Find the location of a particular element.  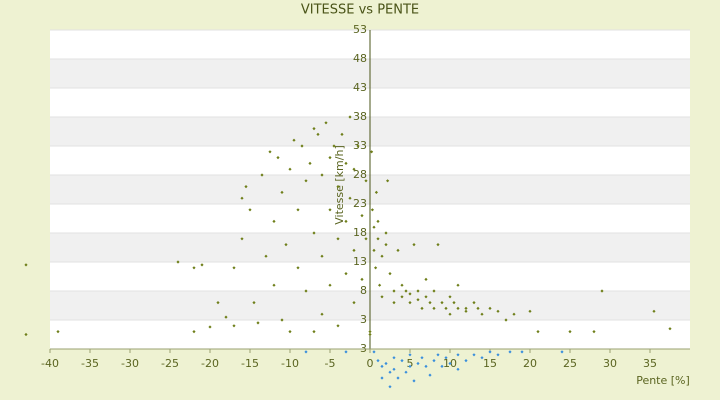

y-tick-label: 8 is located at coordinates (363, 290).